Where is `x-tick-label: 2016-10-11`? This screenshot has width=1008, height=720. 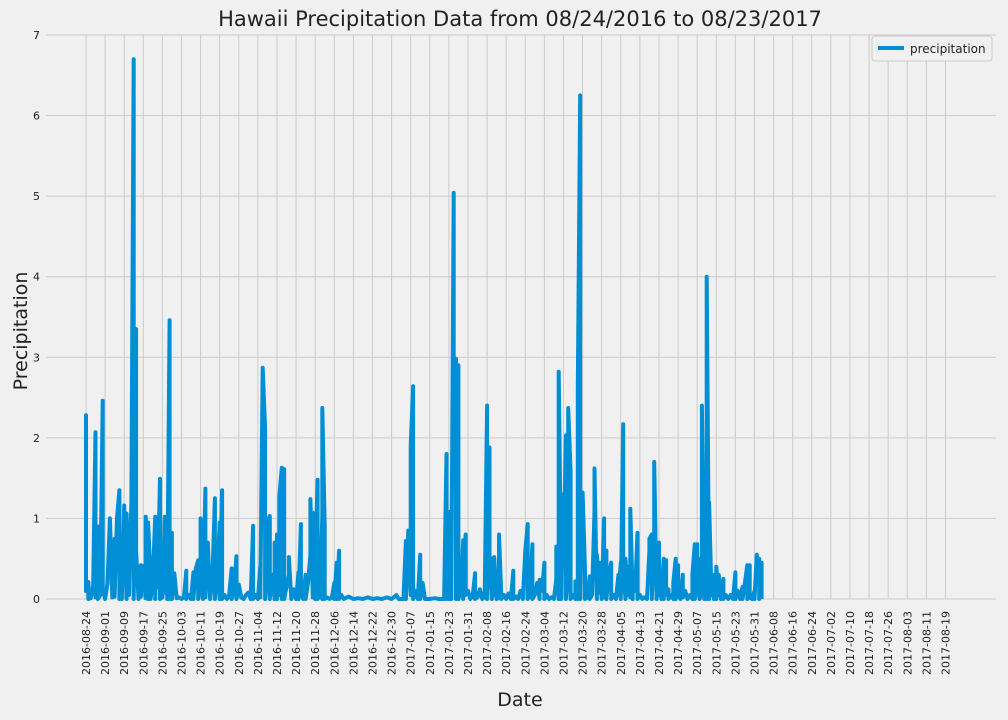 x-tick-label: 2016-10-11 is located at coordinates (201, 643).